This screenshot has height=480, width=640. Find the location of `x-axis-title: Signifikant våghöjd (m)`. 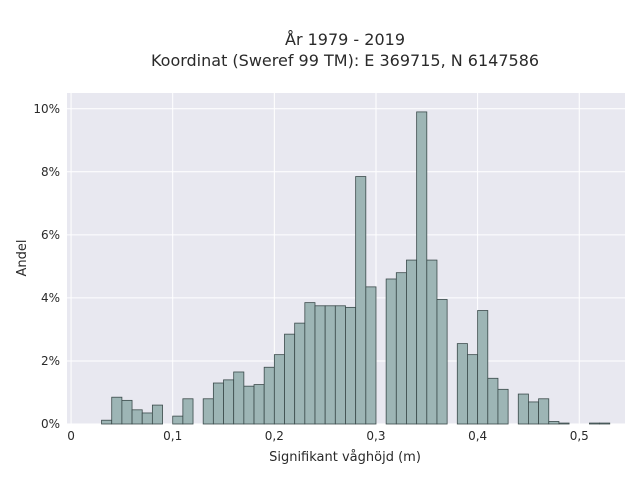

x-axis-title: Signifikant våghöjd (m) is located at coordinates (345, 457).